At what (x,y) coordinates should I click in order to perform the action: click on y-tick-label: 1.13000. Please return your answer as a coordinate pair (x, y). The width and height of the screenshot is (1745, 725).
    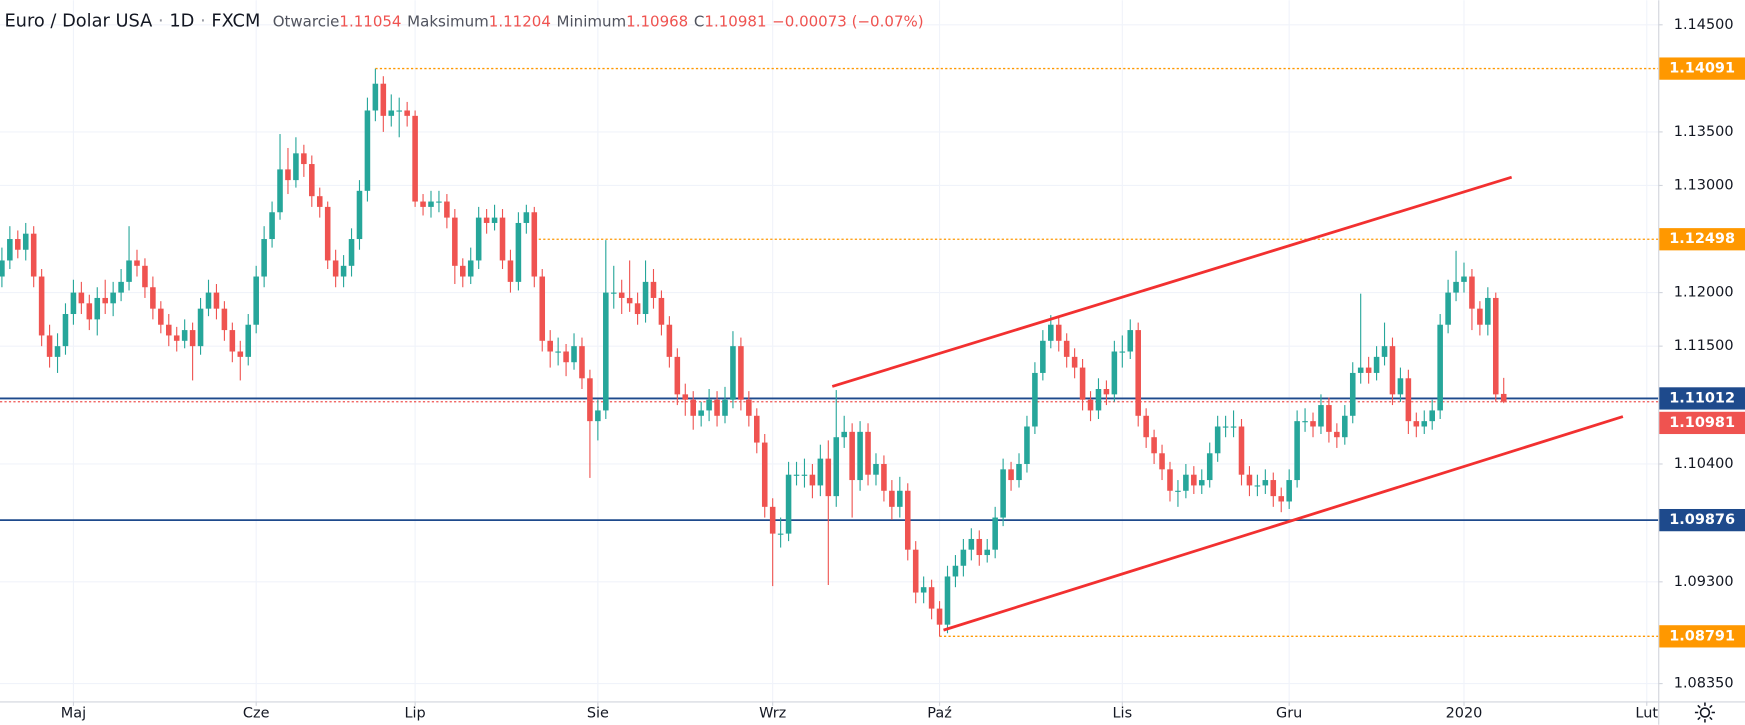
    Looking at the image, I should click on (1704, 185).